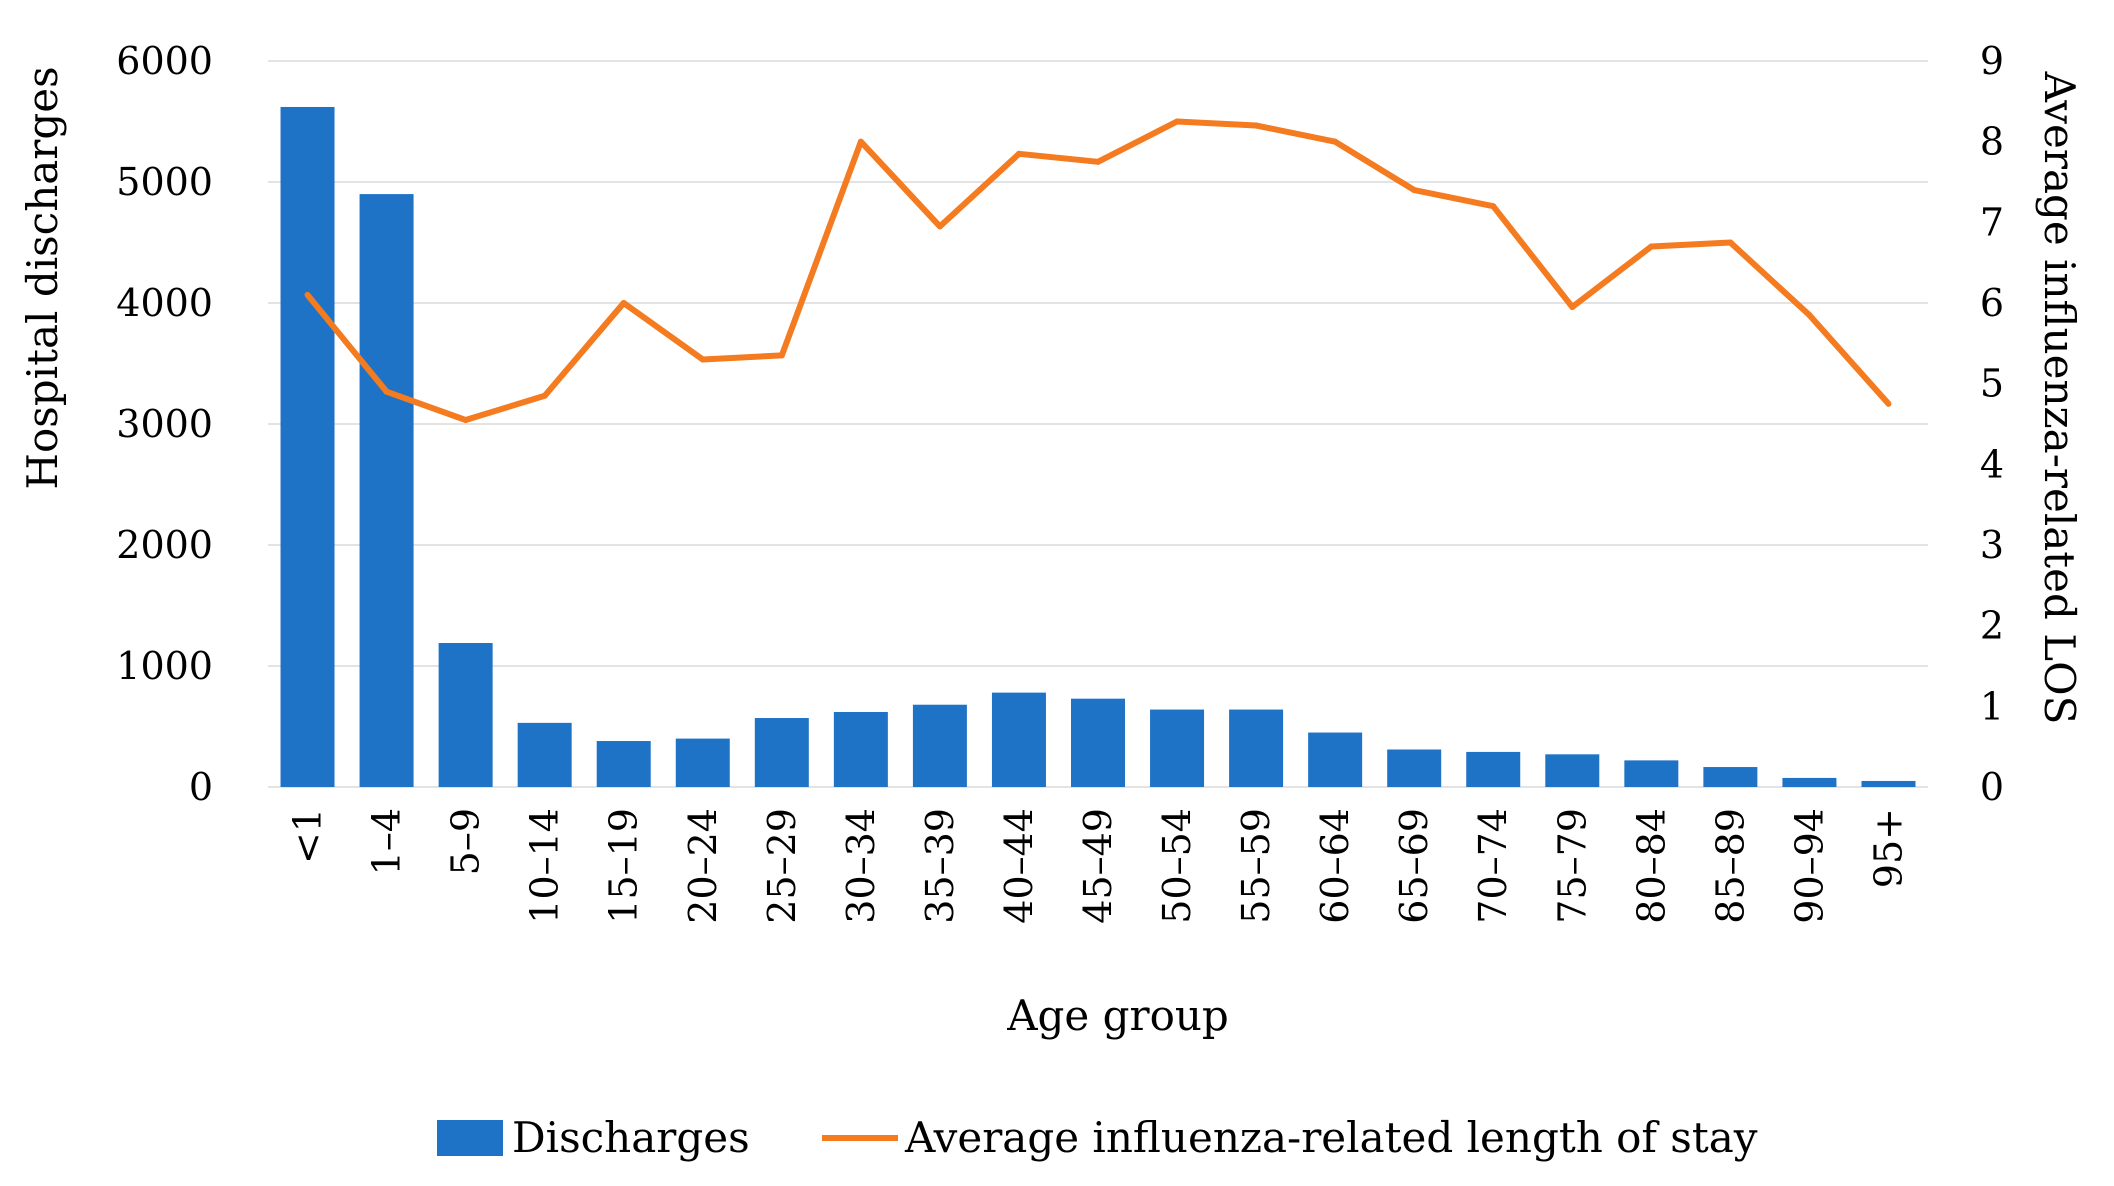 The image size is (2114, 1186). What do you see at coordinates (1992, 384) in the screenshot?
I see `y2-tick-label: 5` at bounding box center [1992, 384].